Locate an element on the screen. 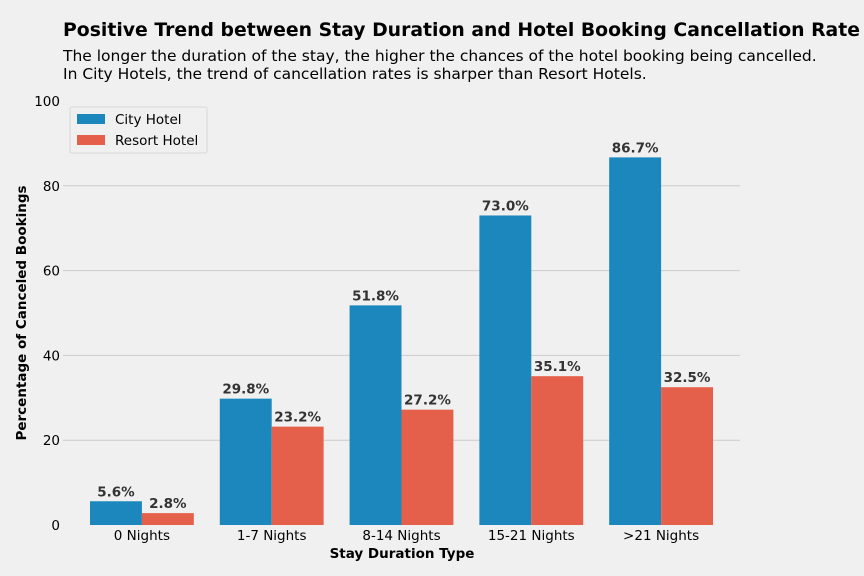 The width and height of the screenshot is (864, 576). x-tick-label-2: 8-14 Nights is located at coordinates (401, 536).